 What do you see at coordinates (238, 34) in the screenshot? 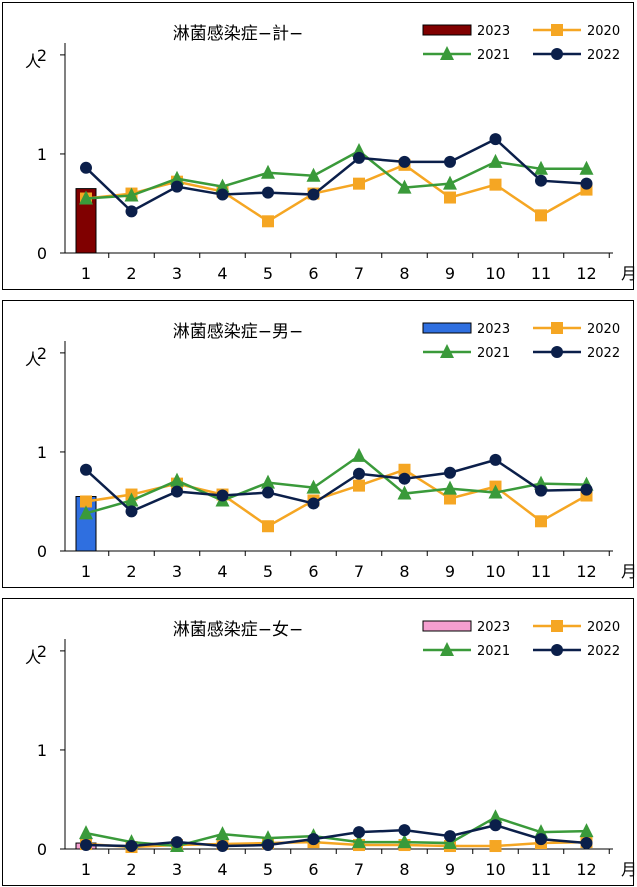
I see `chart-title: 淋菌感染症−計−` at bounding box center [238, 34].